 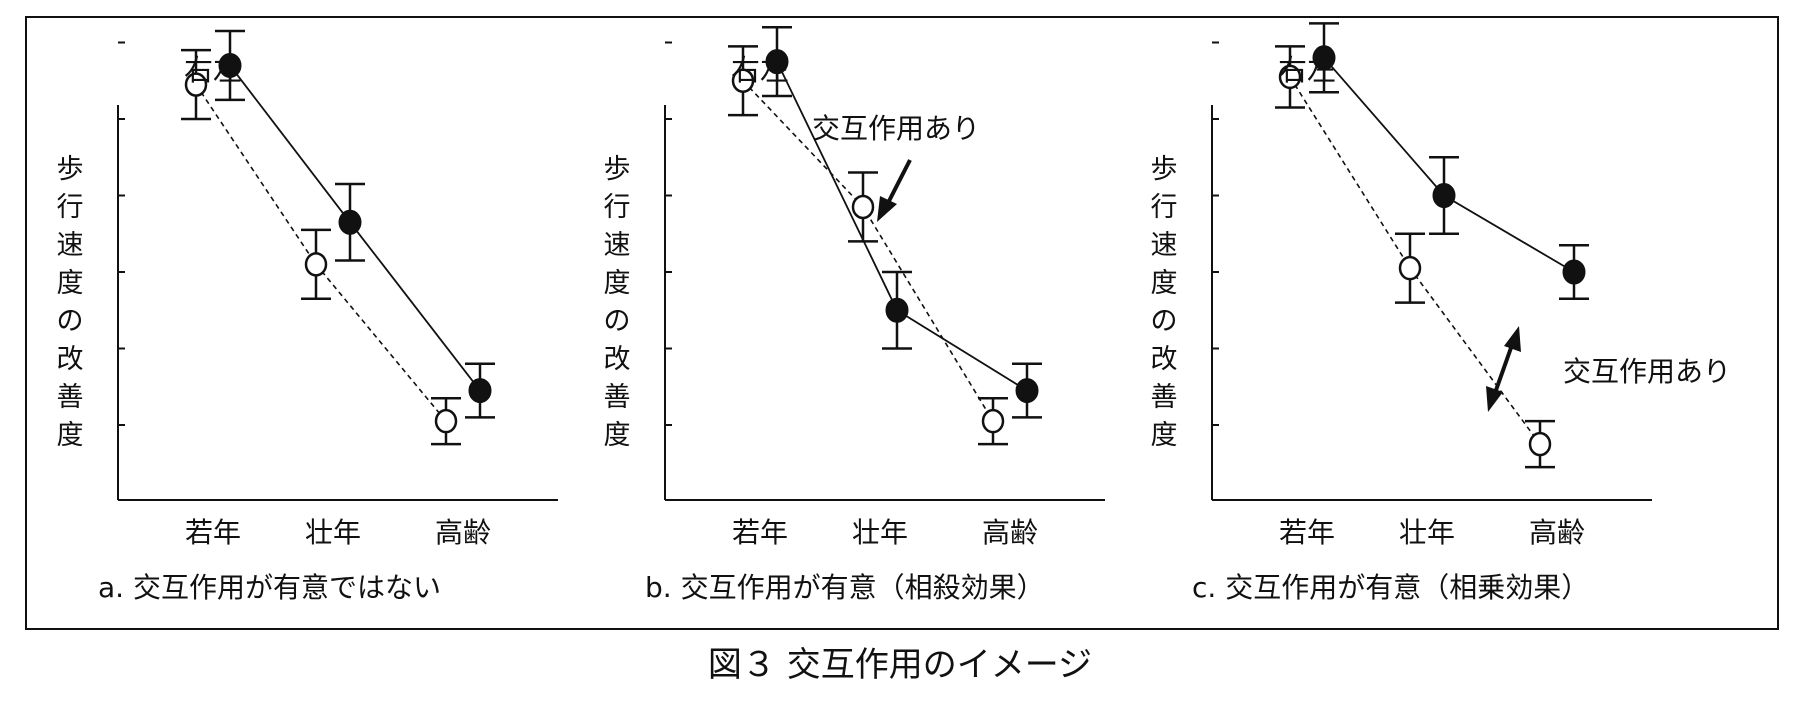 I want to click on panel-caption: b. 交互作用が有意（相殺効果）, so click(x=845, y=587).